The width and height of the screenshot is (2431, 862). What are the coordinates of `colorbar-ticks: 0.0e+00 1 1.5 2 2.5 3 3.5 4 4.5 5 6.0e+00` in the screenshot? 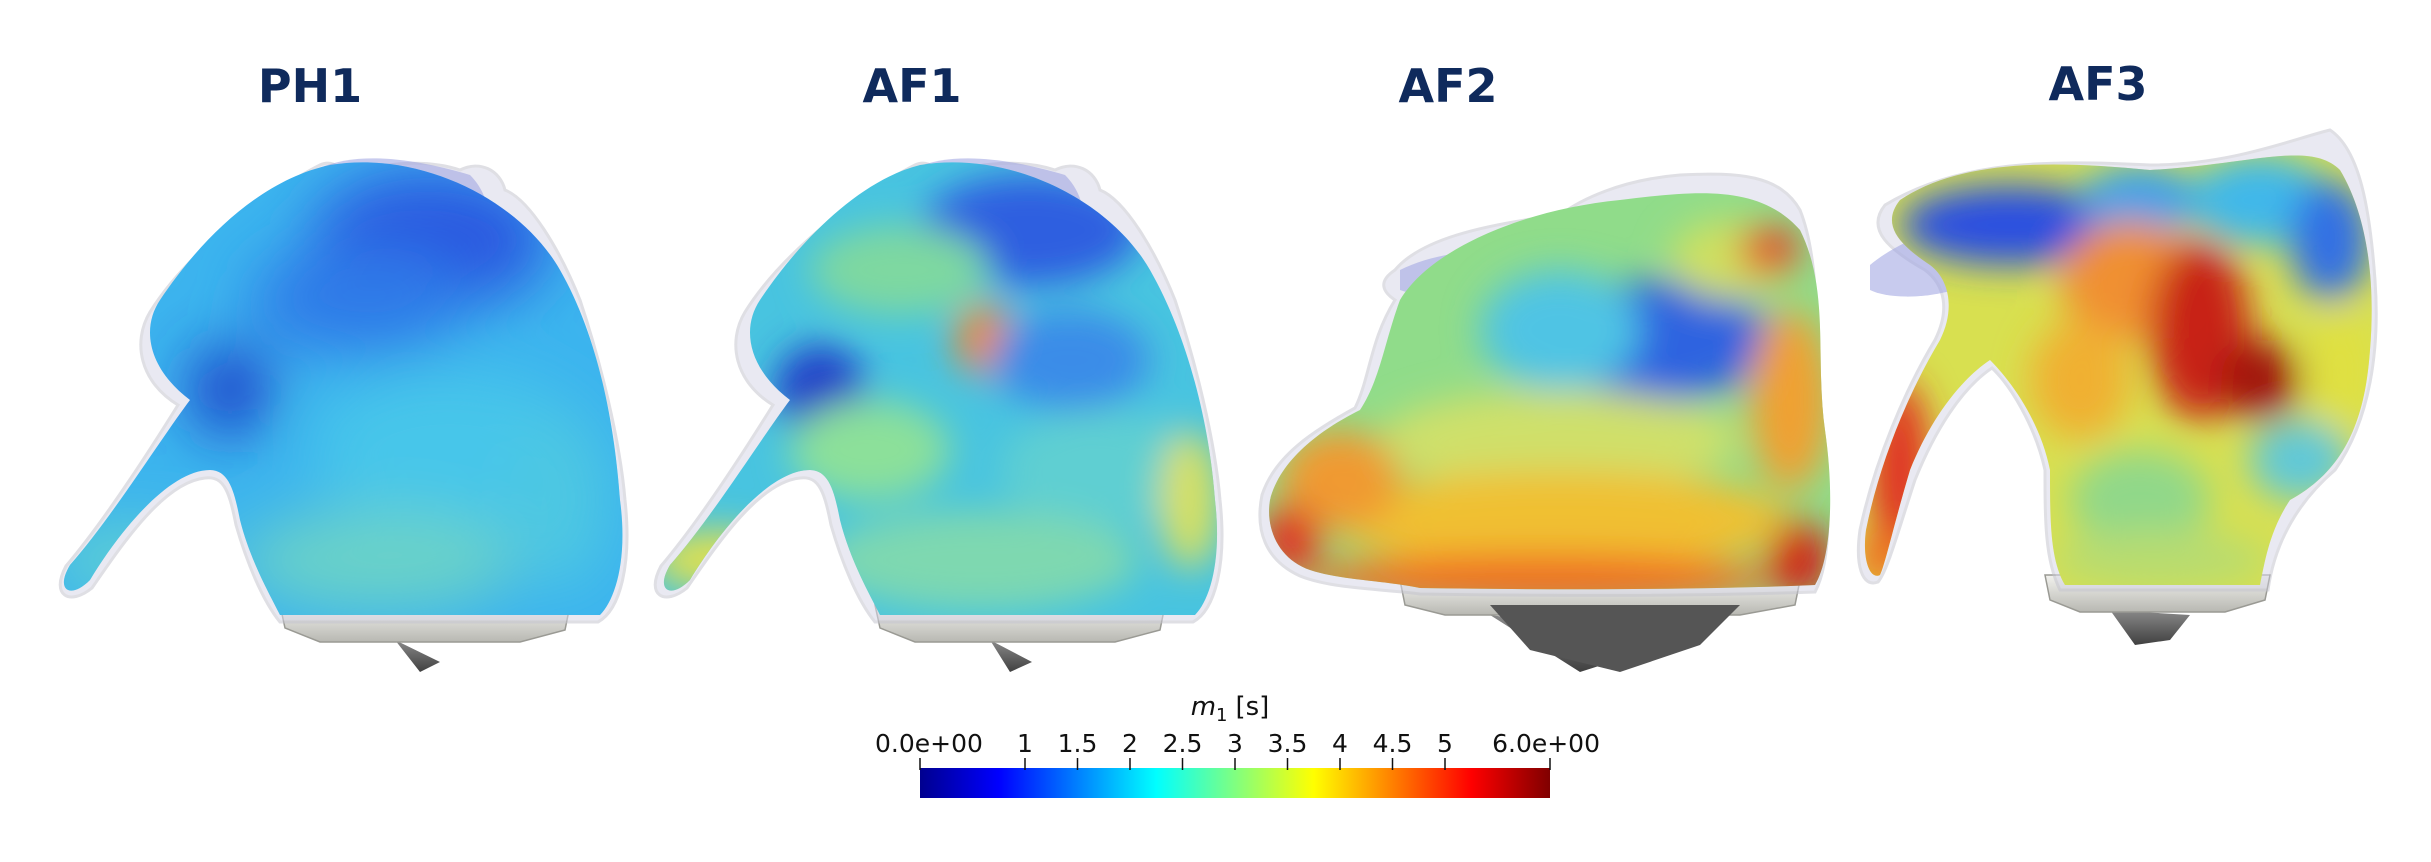 It's located at (1237, 749).